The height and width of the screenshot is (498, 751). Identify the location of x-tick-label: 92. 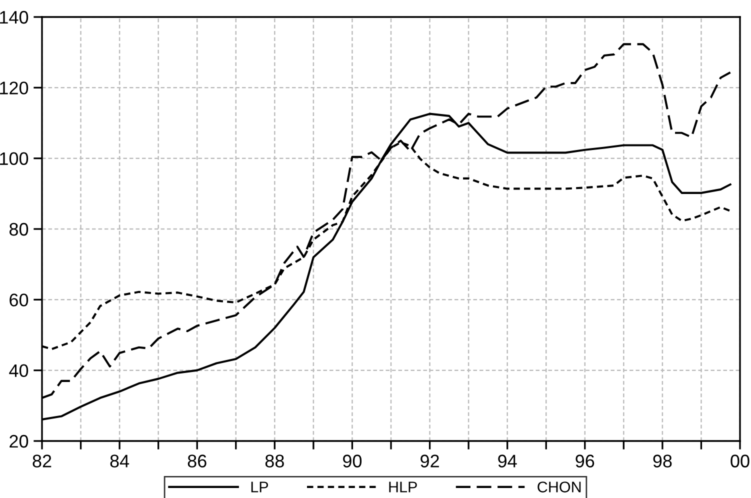
(429, 461).